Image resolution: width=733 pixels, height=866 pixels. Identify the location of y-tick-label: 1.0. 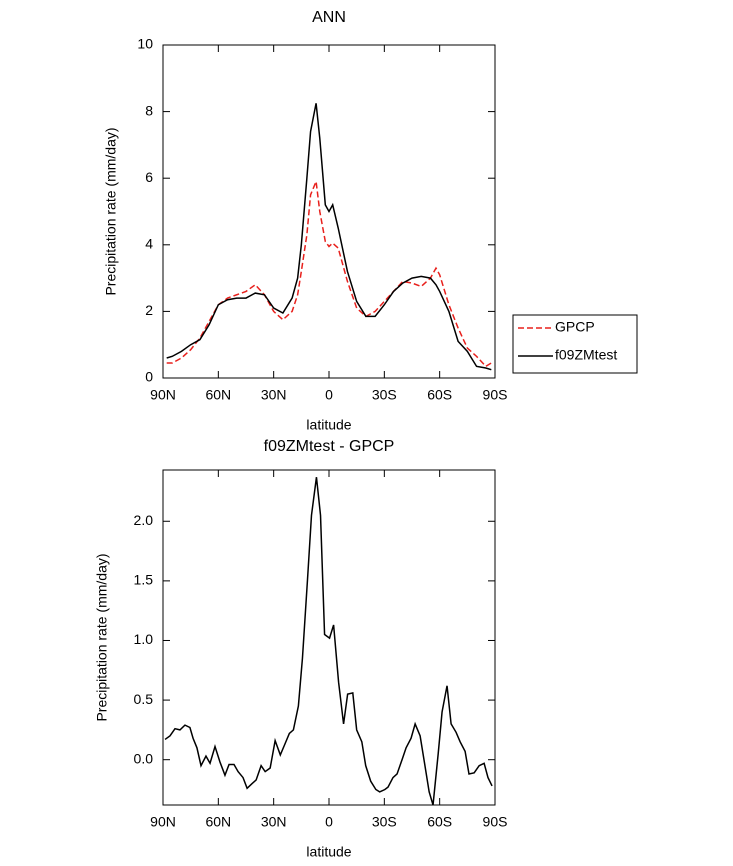
(144, 639).